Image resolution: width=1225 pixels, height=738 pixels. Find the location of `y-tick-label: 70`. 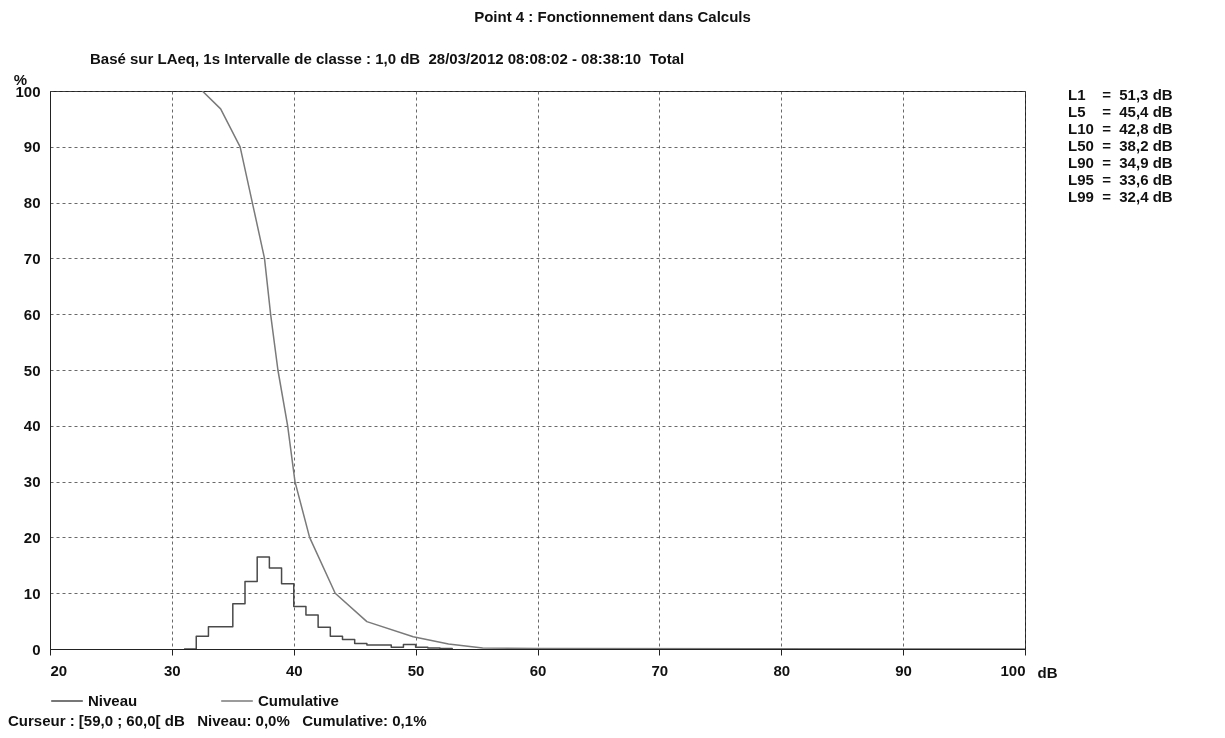

y-tick-label: 70 is located at coordinates (32, 258).